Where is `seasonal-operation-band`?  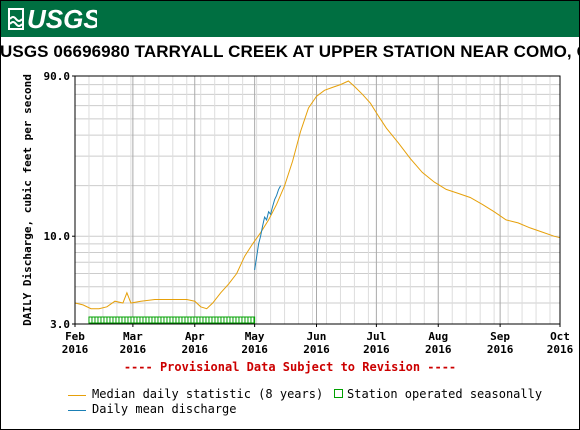 seasonal-operation-band is located at coordinates (172, 320).